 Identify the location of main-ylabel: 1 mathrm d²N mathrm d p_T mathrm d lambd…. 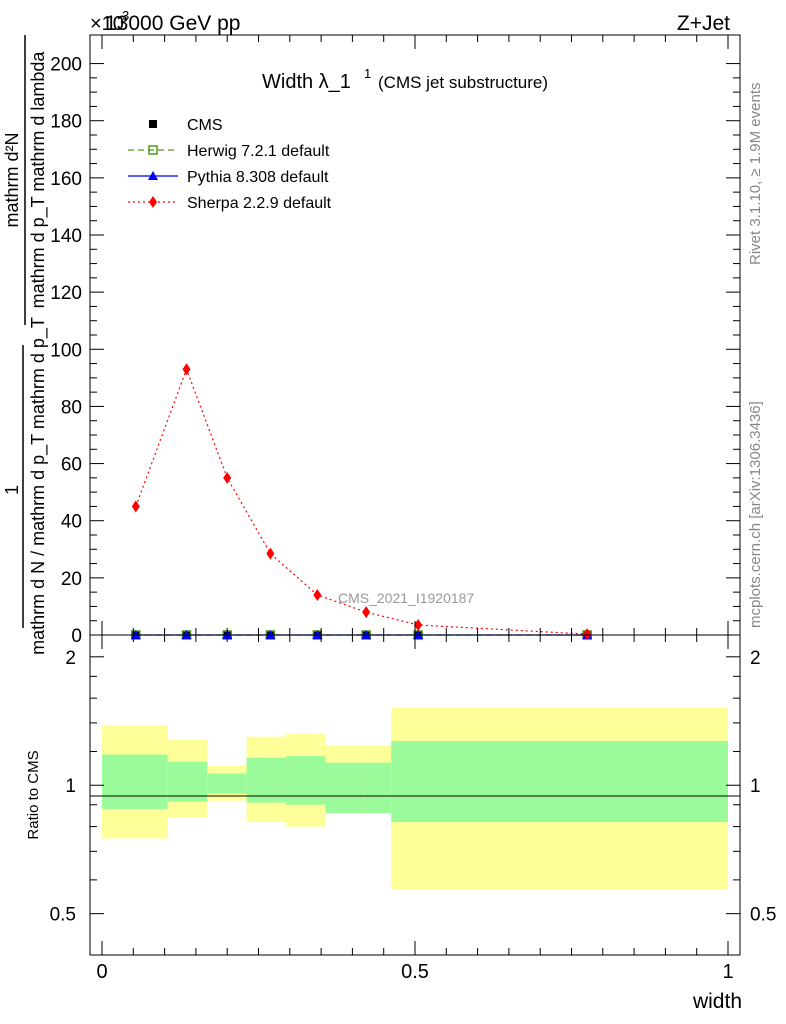
(25, 345).